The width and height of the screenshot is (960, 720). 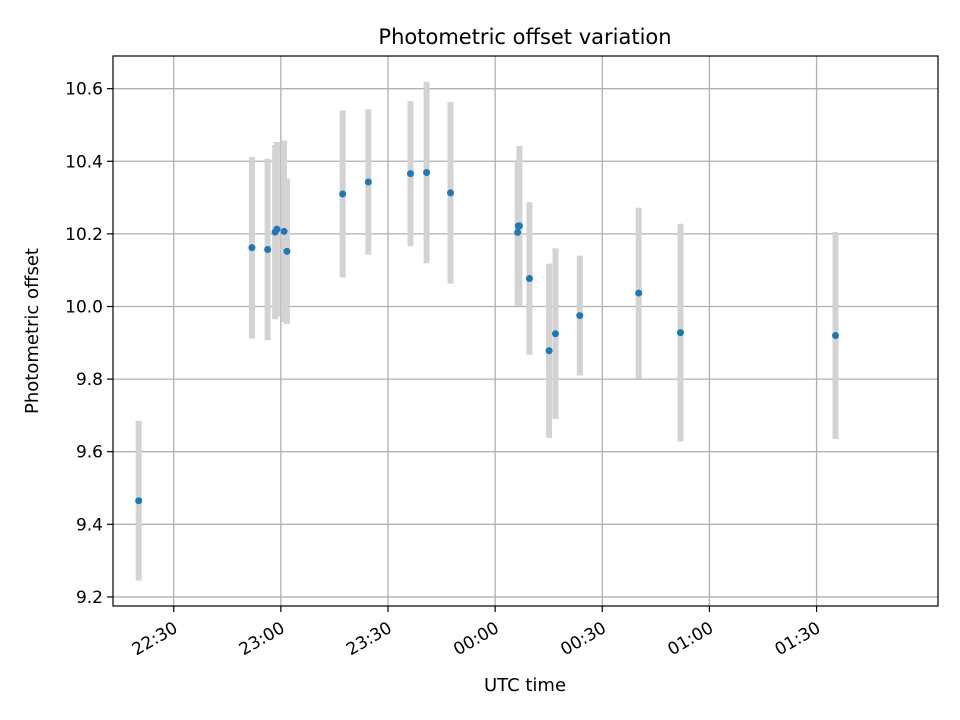 I want to click on x-axis-title: UTC time, so click(x=525, y=685).